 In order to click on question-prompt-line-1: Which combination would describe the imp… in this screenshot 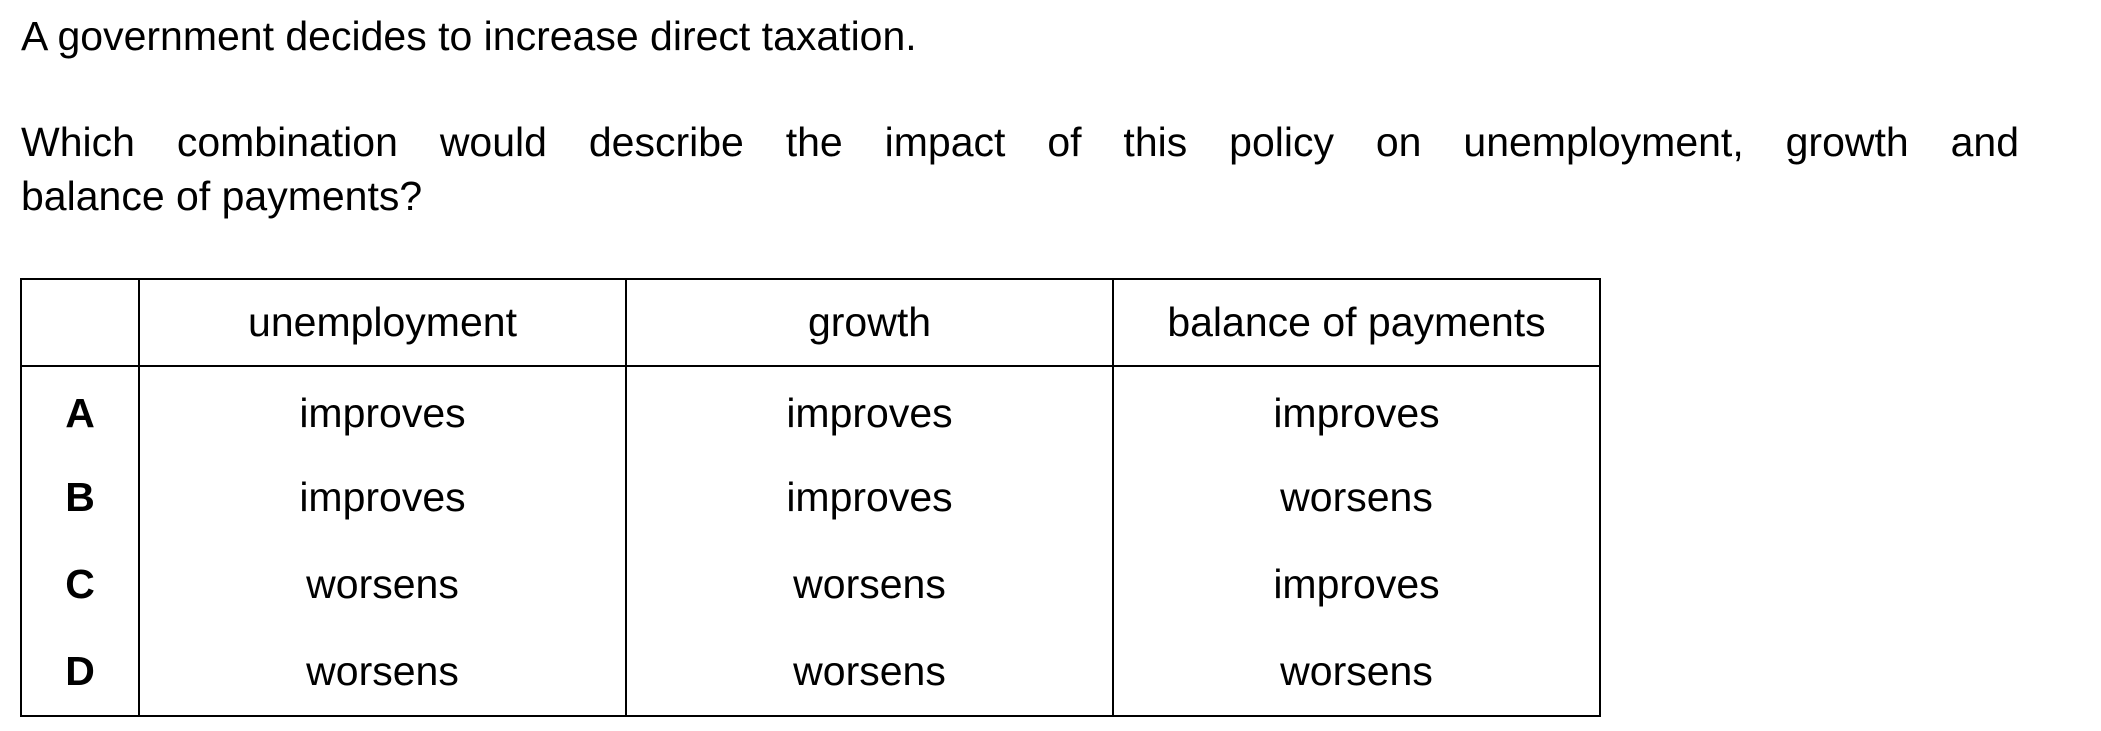, I will do `click(1020, 142)`.